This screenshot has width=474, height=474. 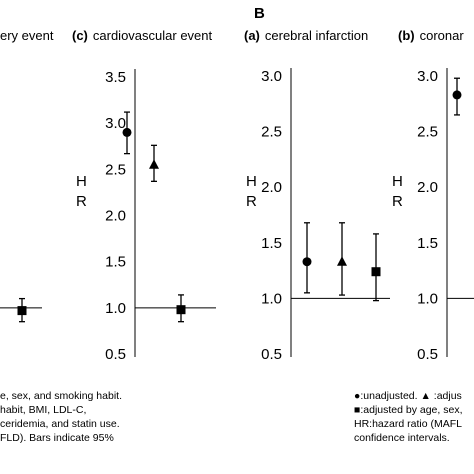 What do you see at coordinates (251, 181) in the screenshot?
I see `y-axis-label-cerebral-h: H` at bounding box center [251, 181].